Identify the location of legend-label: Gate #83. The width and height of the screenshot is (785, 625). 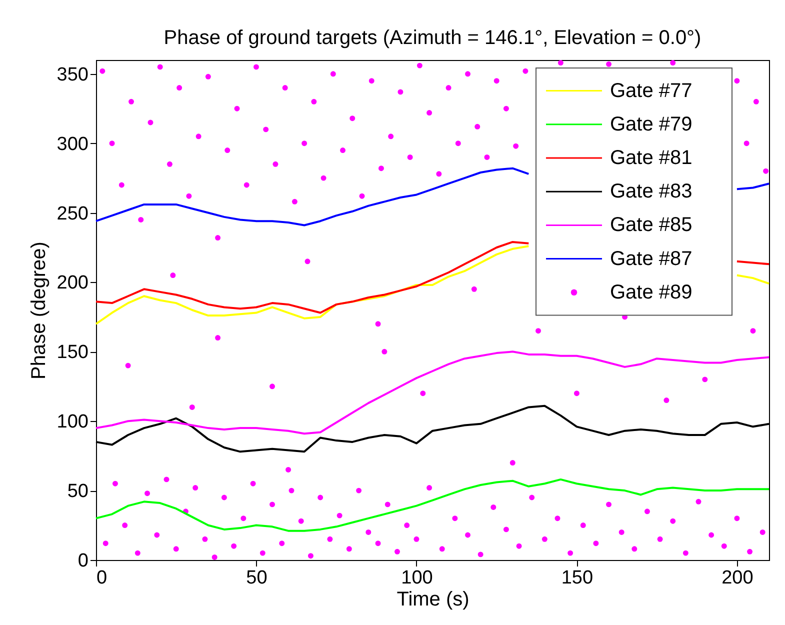
(651, 191).